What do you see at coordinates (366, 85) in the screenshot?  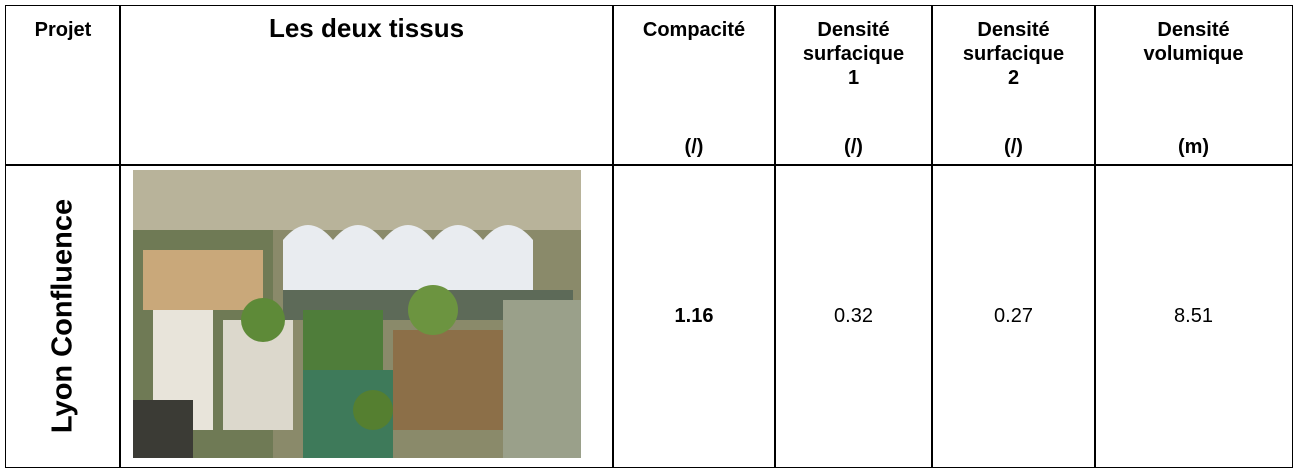 I see `header-cell: Les deux tissus` at bounding box center [366, 85].